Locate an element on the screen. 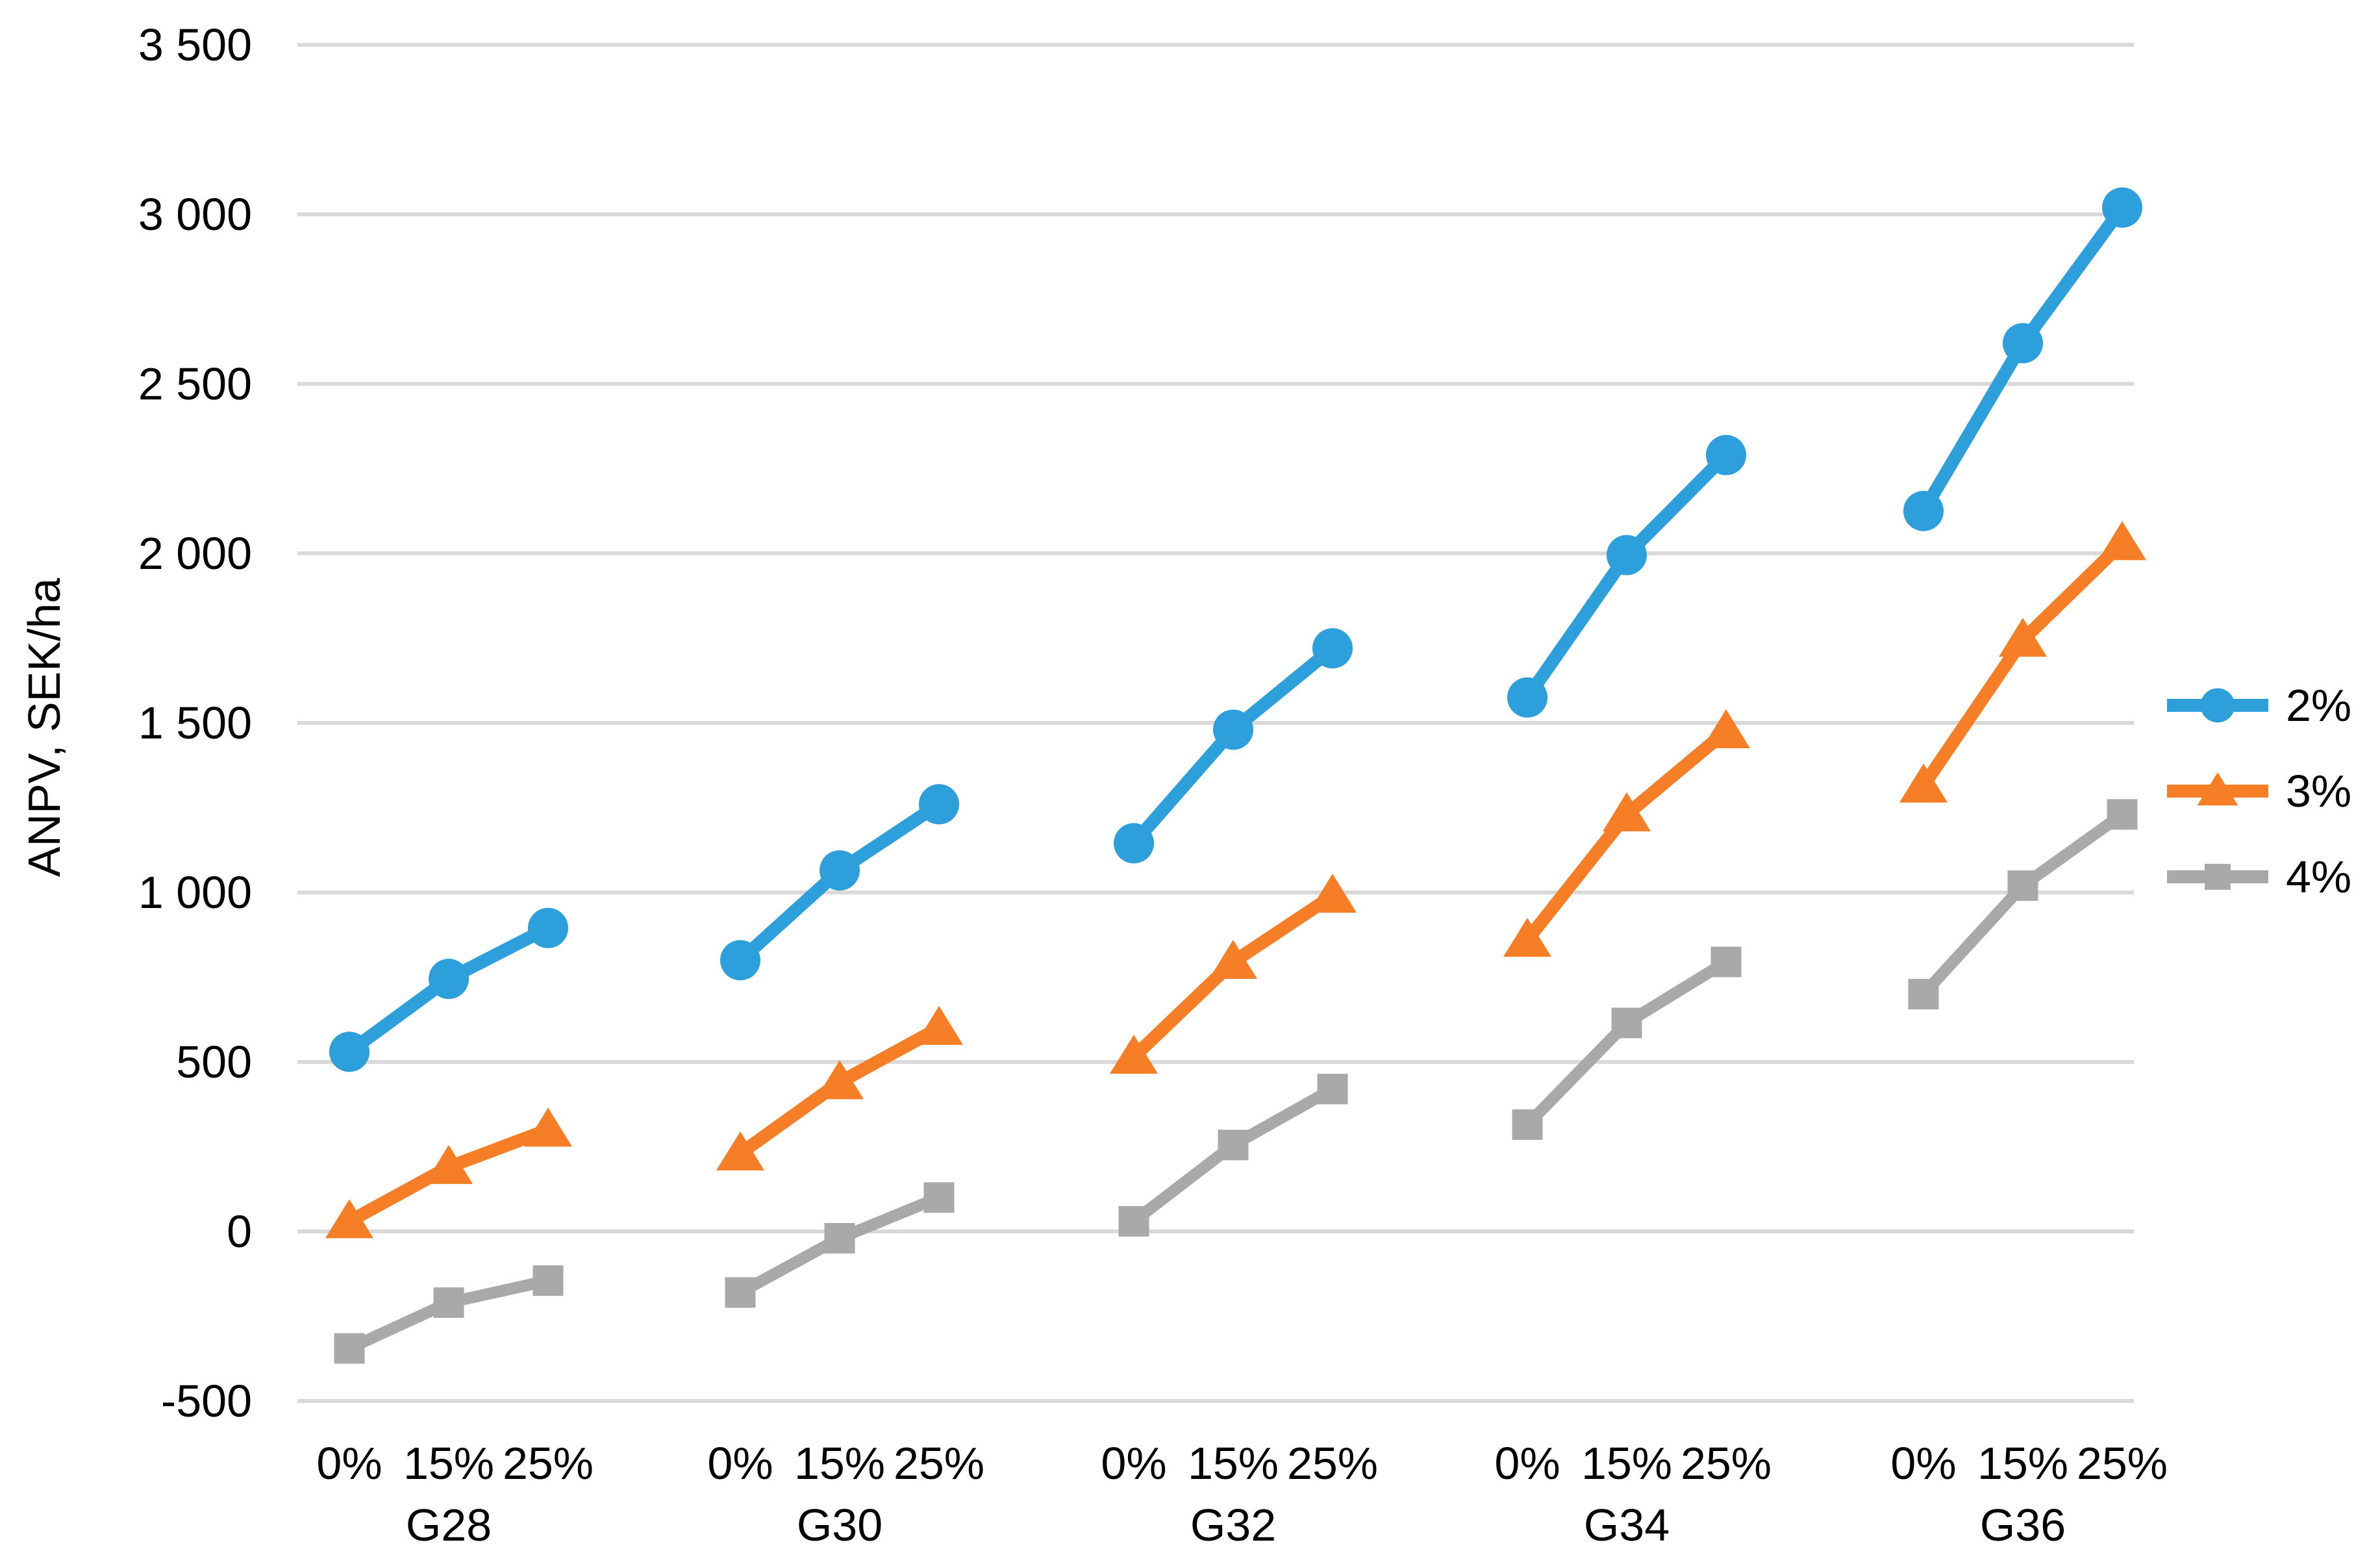 The image size is (2380, 1564). y-tick-label: 1 500 is located at coordinates (195, 723).